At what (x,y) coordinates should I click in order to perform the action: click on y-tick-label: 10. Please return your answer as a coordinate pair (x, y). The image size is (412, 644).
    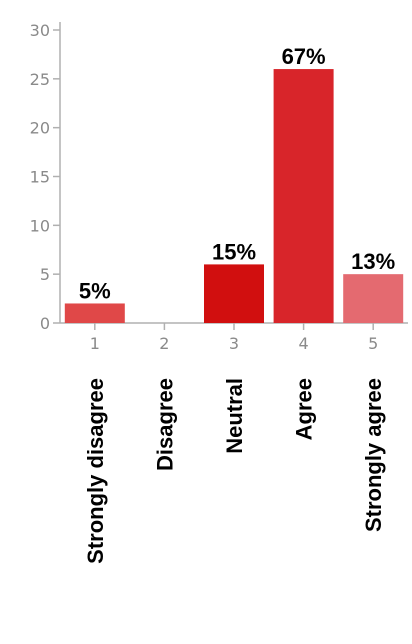
    Looking at the image, I should click on (40, 225).